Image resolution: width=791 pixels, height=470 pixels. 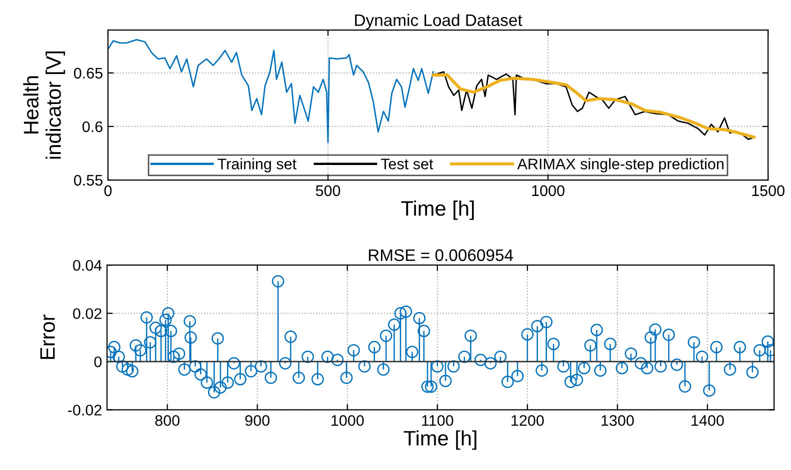 What do you see at coordinates (618, 420) in the screenshot?
I see `x-tick-label: 1300` at bounding box center [618, 420].